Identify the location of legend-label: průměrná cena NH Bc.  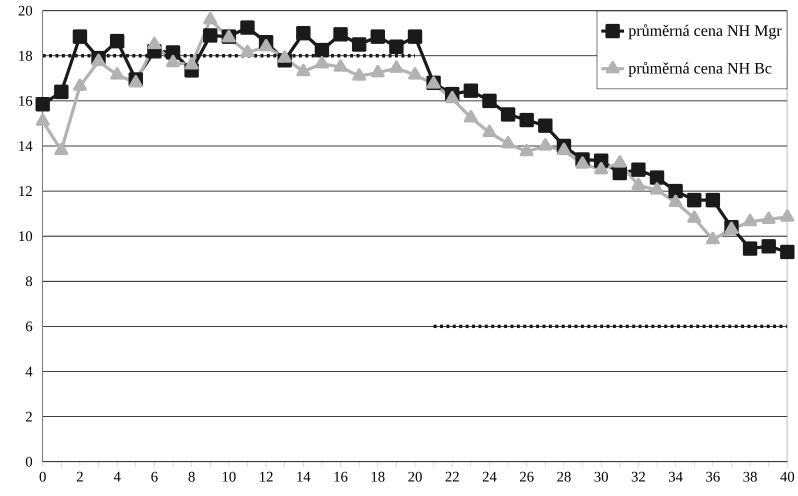
(700, 69).